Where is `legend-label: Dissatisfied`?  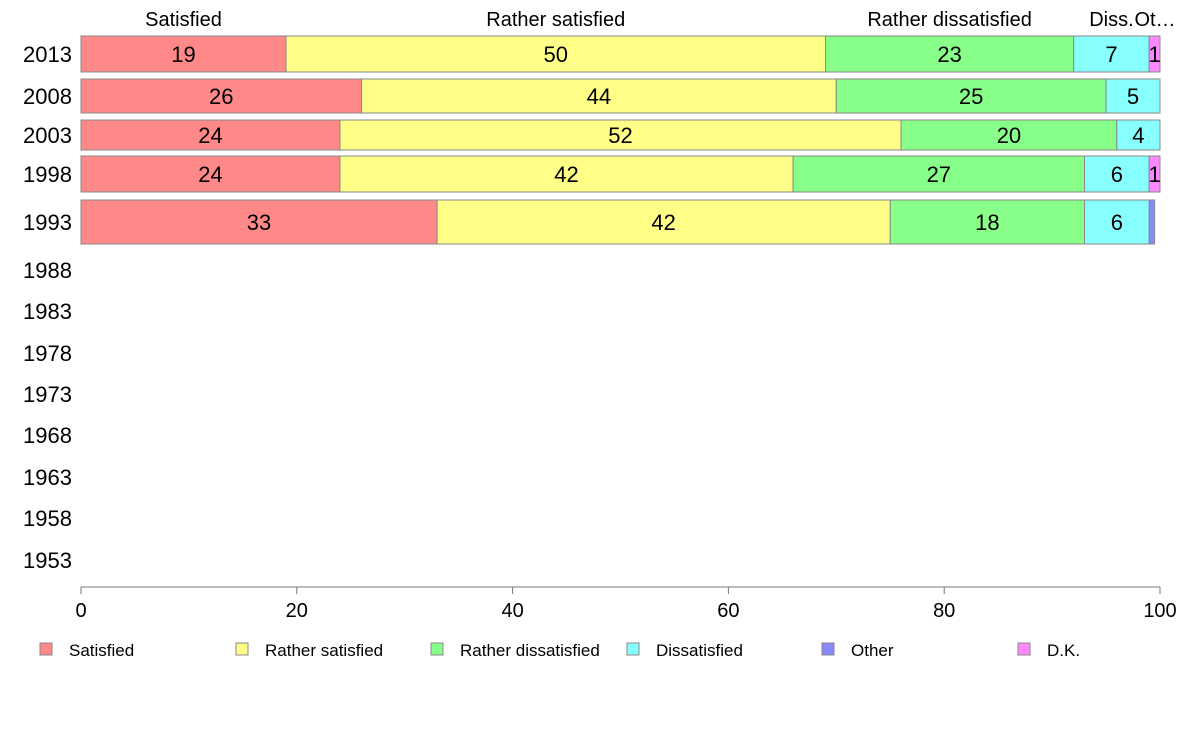 legend-label: Dissatisfied is located at coordinates (699, 650).